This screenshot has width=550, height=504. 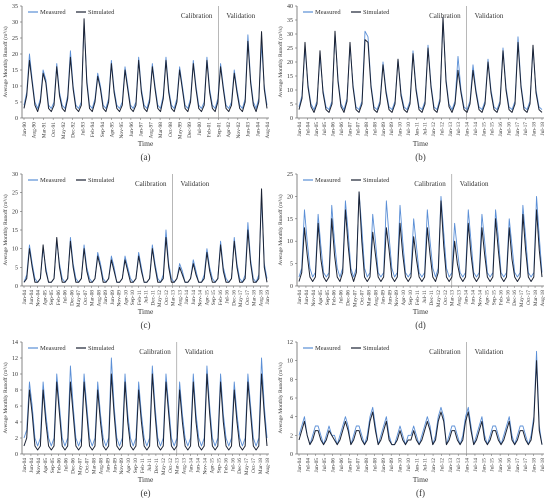 What do you see at coordinates (401, 129) in the screenshot?
I see `x-tick-label: Jan-10` at bounding box center [401, 129].